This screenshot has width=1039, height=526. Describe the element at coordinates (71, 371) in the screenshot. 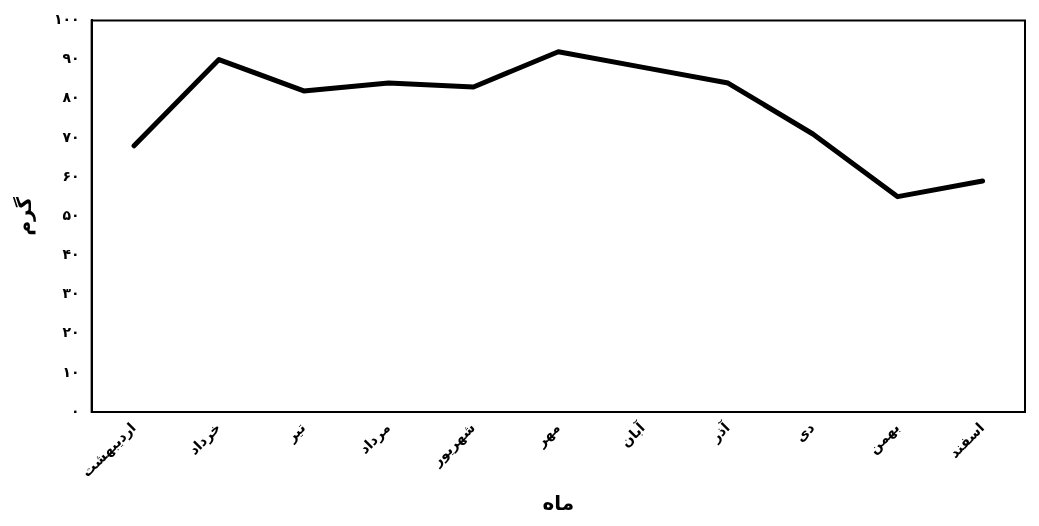

I see `y-tick-label: ۱۰` at that location.